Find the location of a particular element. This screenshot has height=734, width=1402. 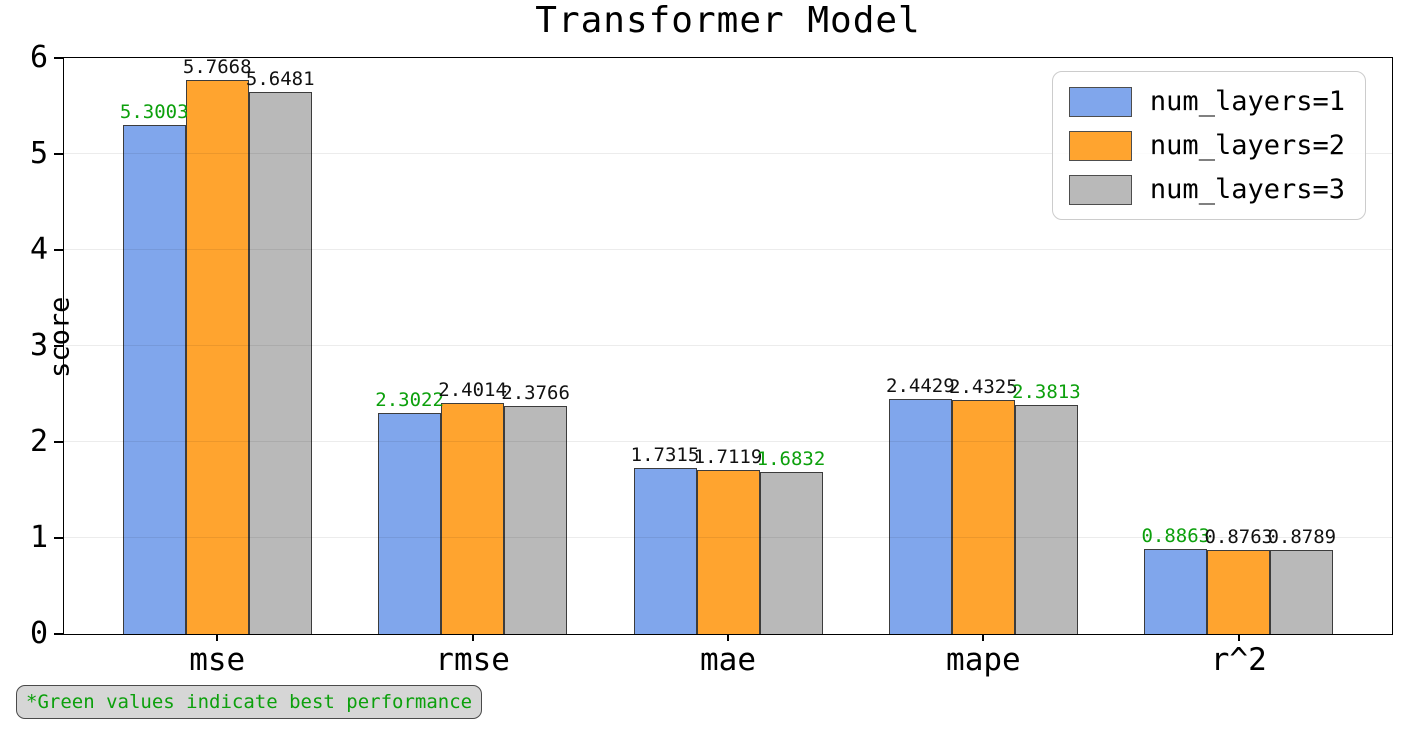

bar-value-label: 2.4325 is located at coordinates (983, 387).